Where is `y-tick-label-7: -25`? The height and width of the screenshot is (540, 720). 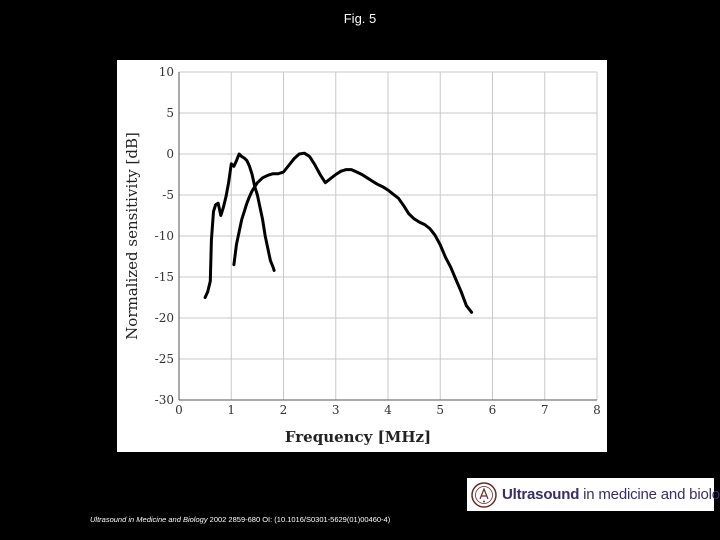
y-tick-label-7: -25 is located at coordinates (164, 359).